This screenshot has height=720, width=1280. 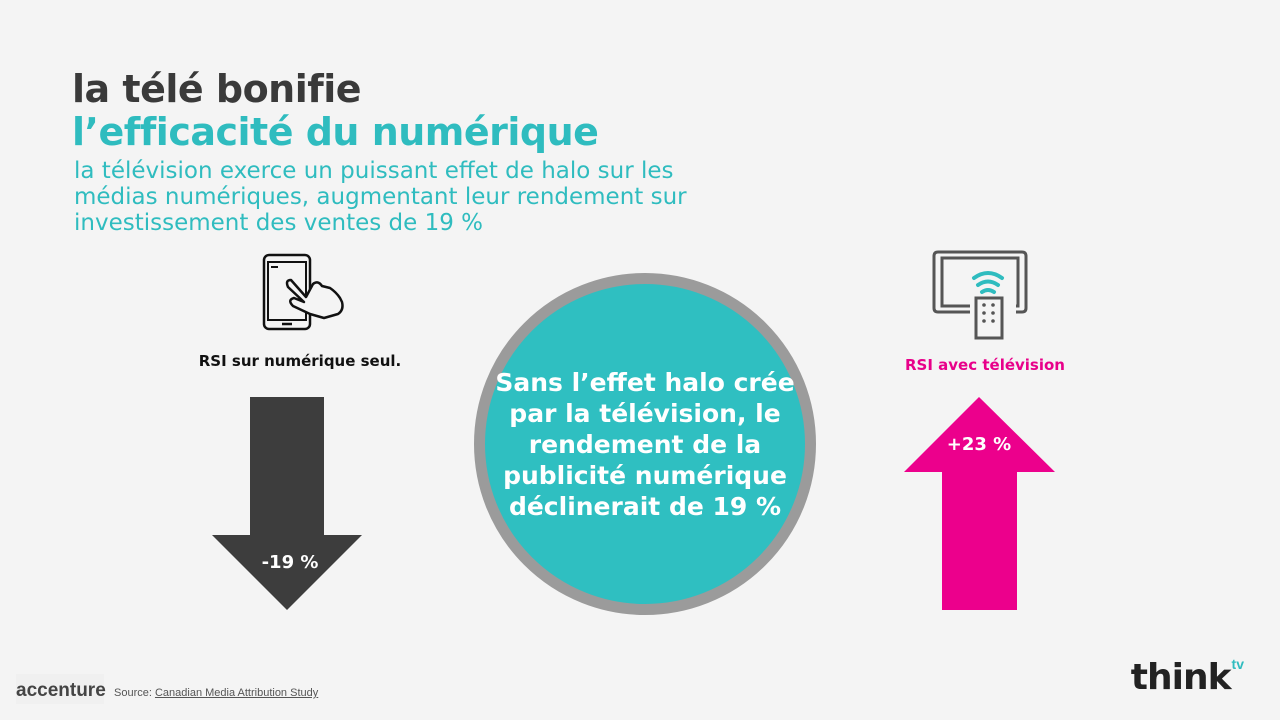 What do you see at coordinates (980, 295) in the screenshot?
I see `tv-remote-icon` at bounding box center [980, 295].